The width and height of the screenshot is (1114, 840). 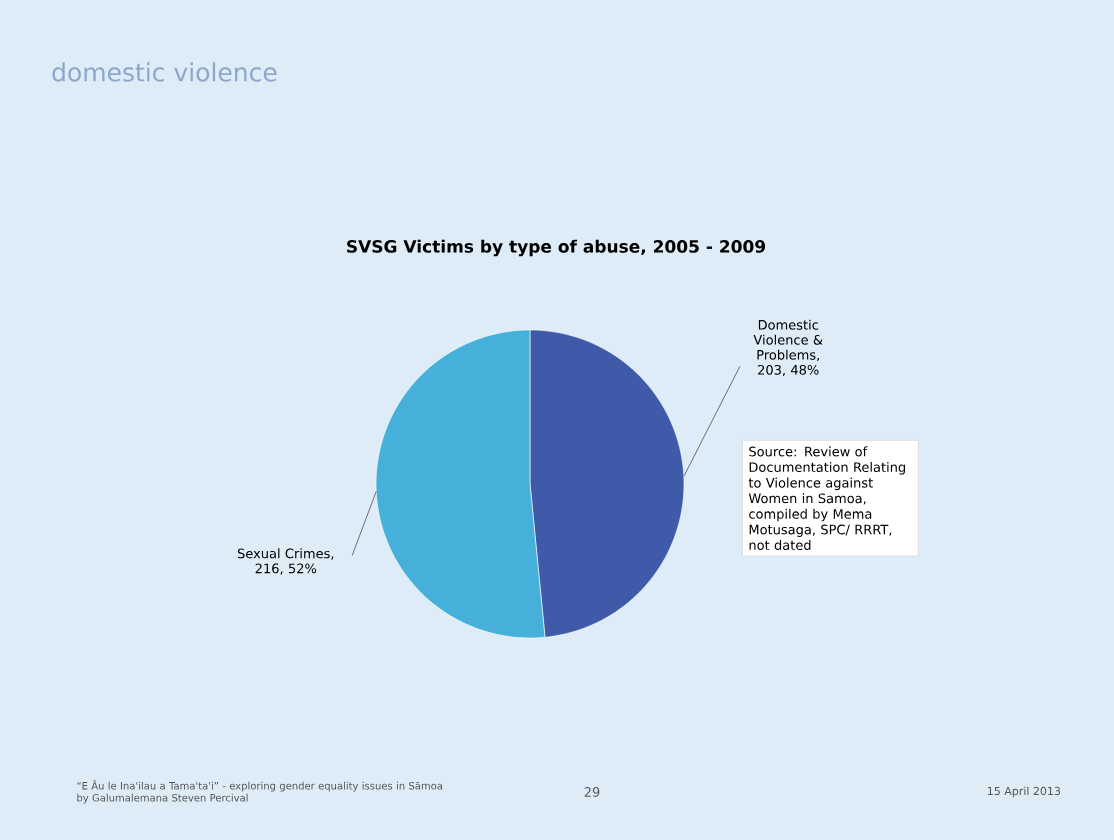 I want to click on chart-title: SVSG Victims by type of abuse, 2005 - 2009, so click(x=556, y=248).